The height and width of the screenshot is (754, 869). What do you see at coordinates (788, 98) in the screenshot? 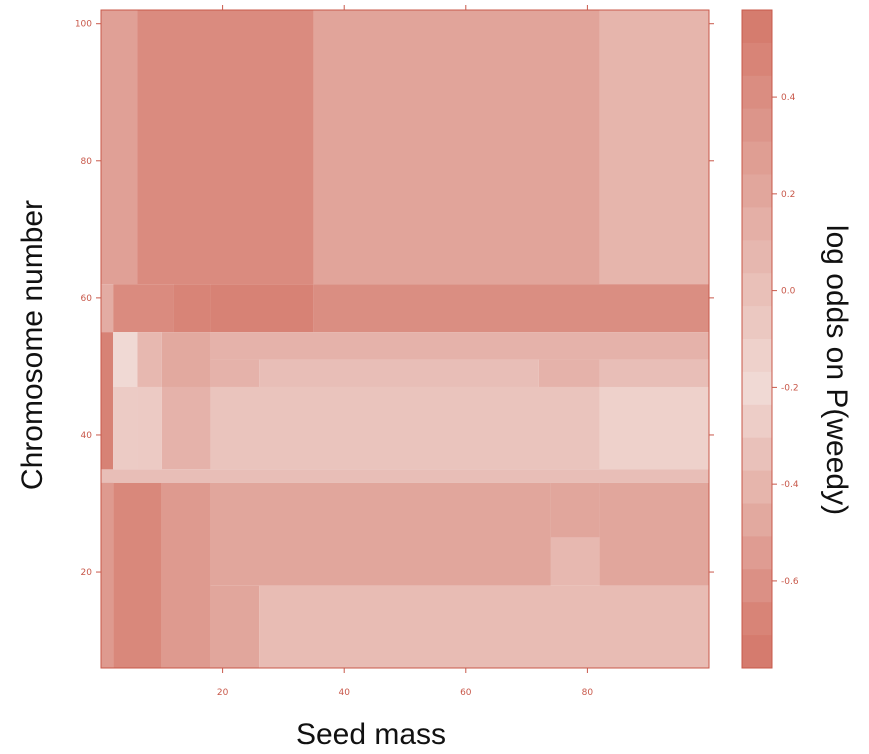
I see `colorbar-tick-label: 0.4` at bounding box center [788, 98].